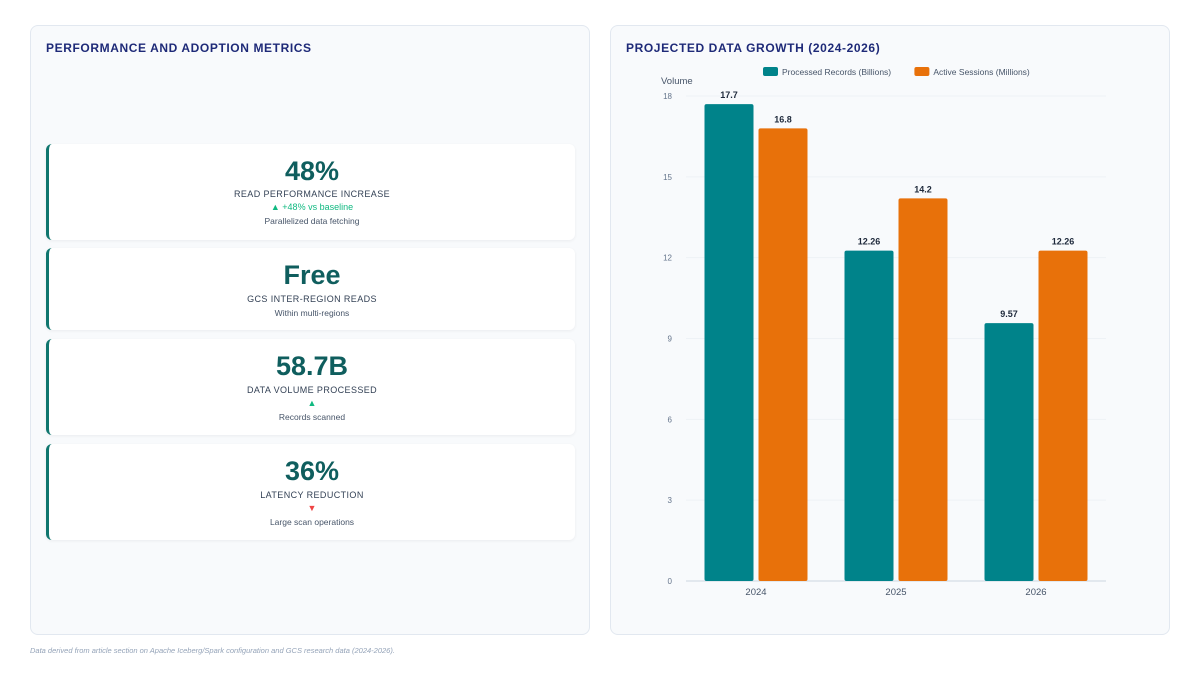 The width and height of the screenshot is (1200, 675). I want to click on metric-subtext: Large scan operations, so click(312, 522).